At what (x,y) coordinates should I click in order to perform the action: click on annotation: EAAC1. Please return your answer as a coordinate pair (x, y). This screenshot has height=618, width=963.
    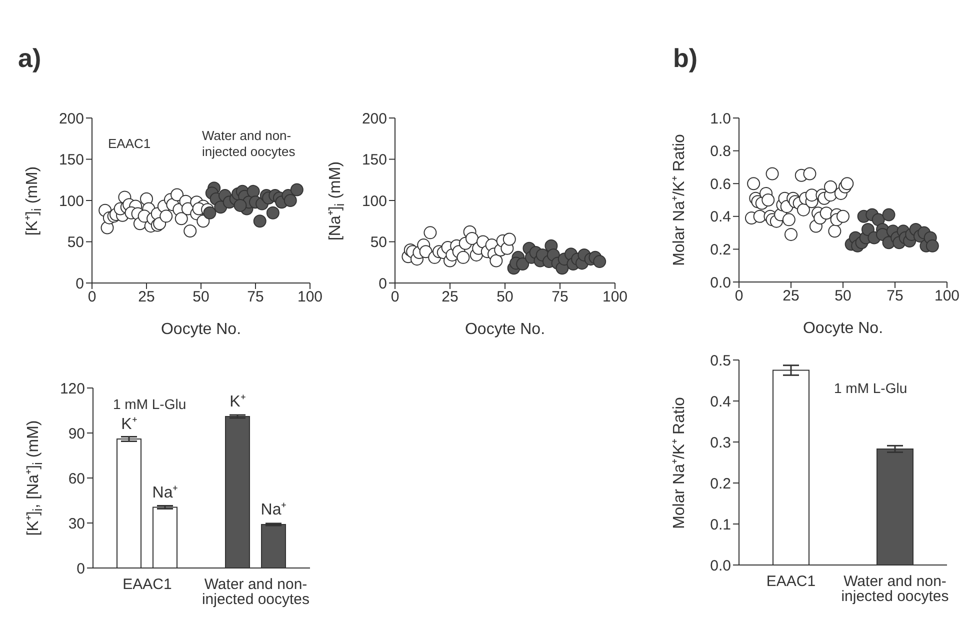
    Looking at the image, I should click on (129, 143).